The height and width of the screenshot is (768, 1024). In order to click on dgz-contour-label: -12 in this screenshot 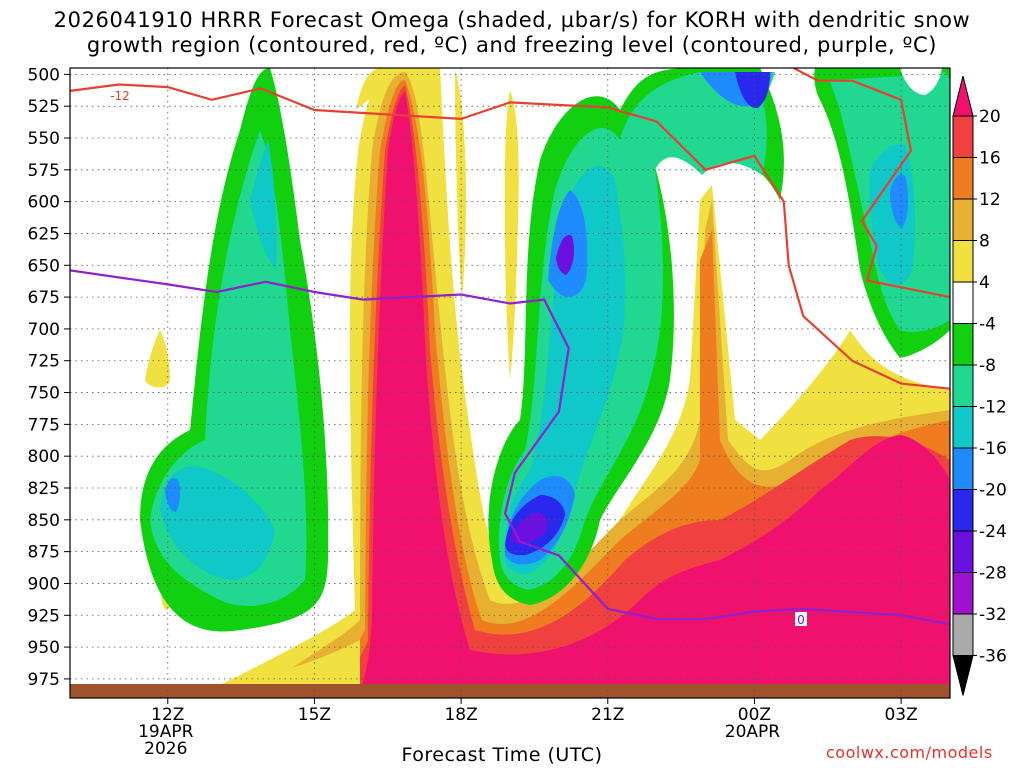, I will do `click(120, 96)`.